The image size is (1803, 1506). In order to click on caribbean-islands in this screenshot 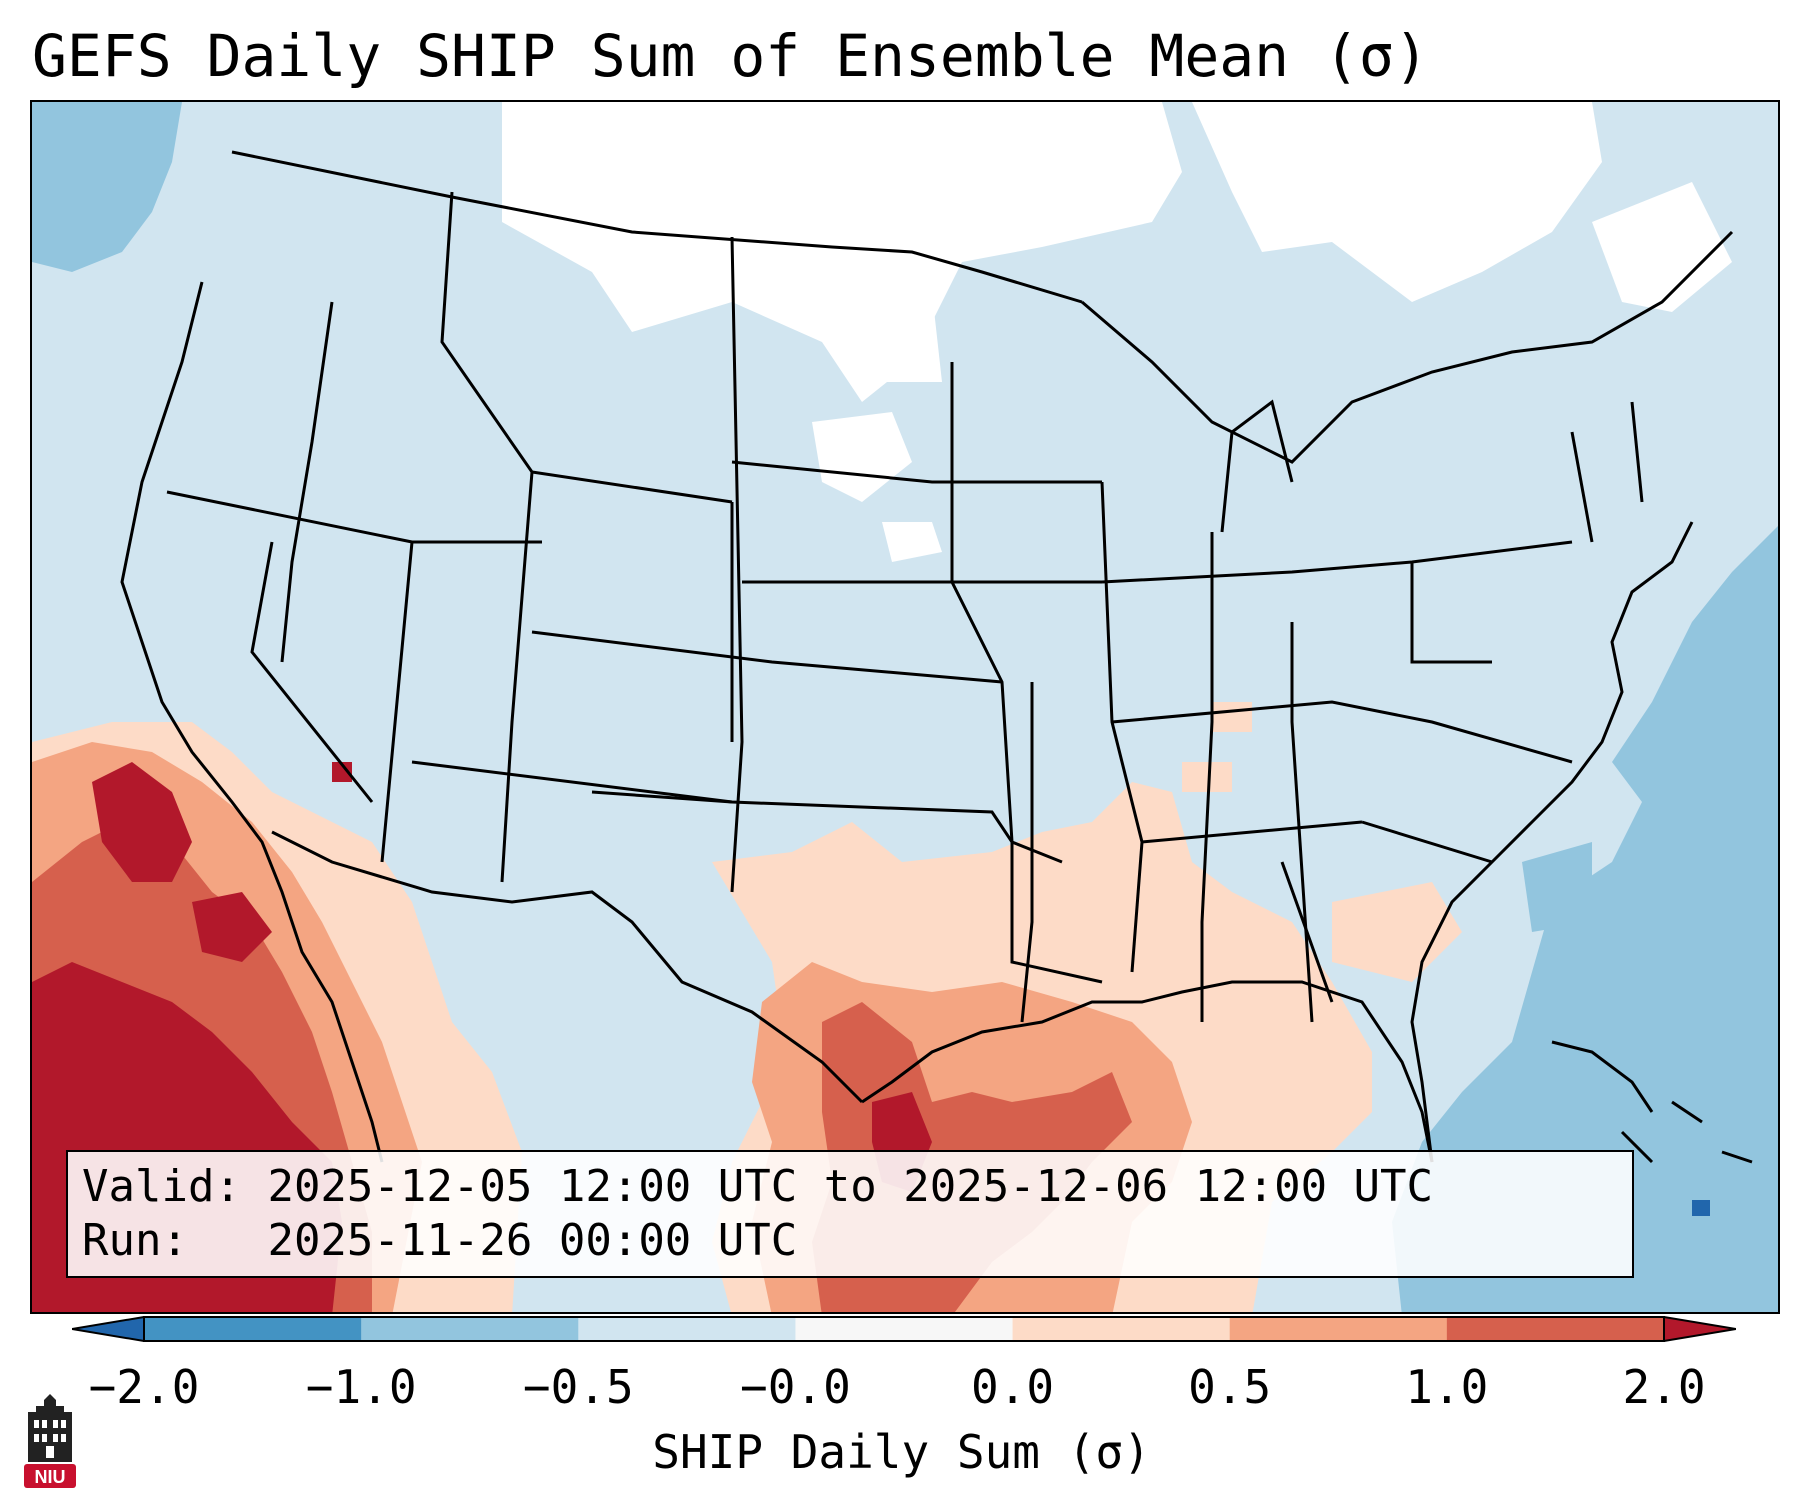, I will do `click(1652, 1102)`.